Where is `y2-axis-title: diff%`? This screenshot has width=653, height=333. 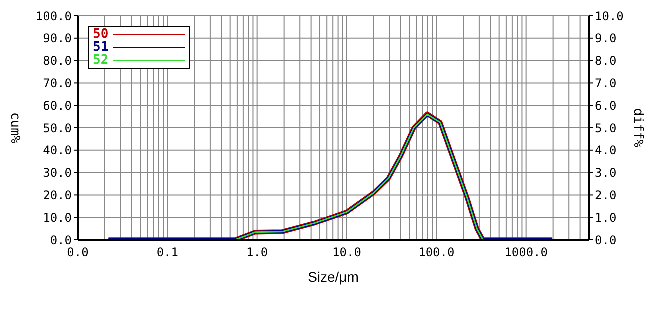 y2-axis-title: diff% is located at coordinates (638, 128).